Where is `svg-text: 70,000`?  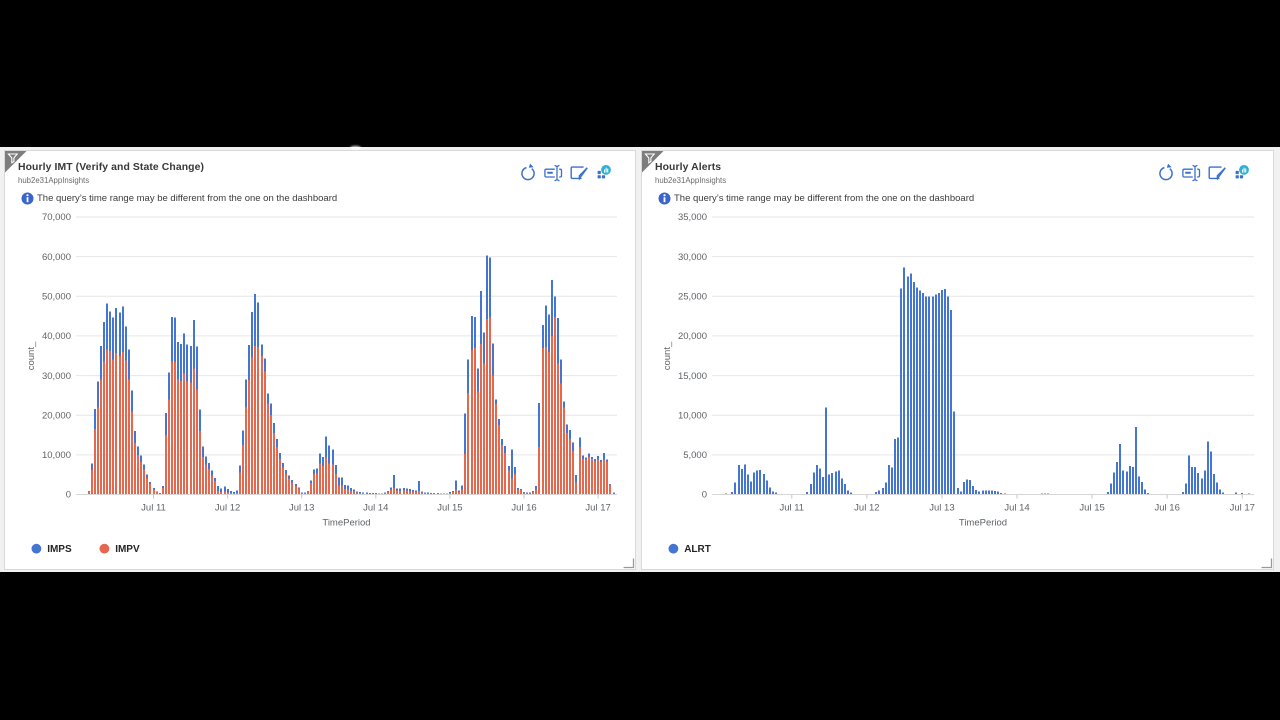
svg-text: 70,000 is located at coordinates (56, 217).